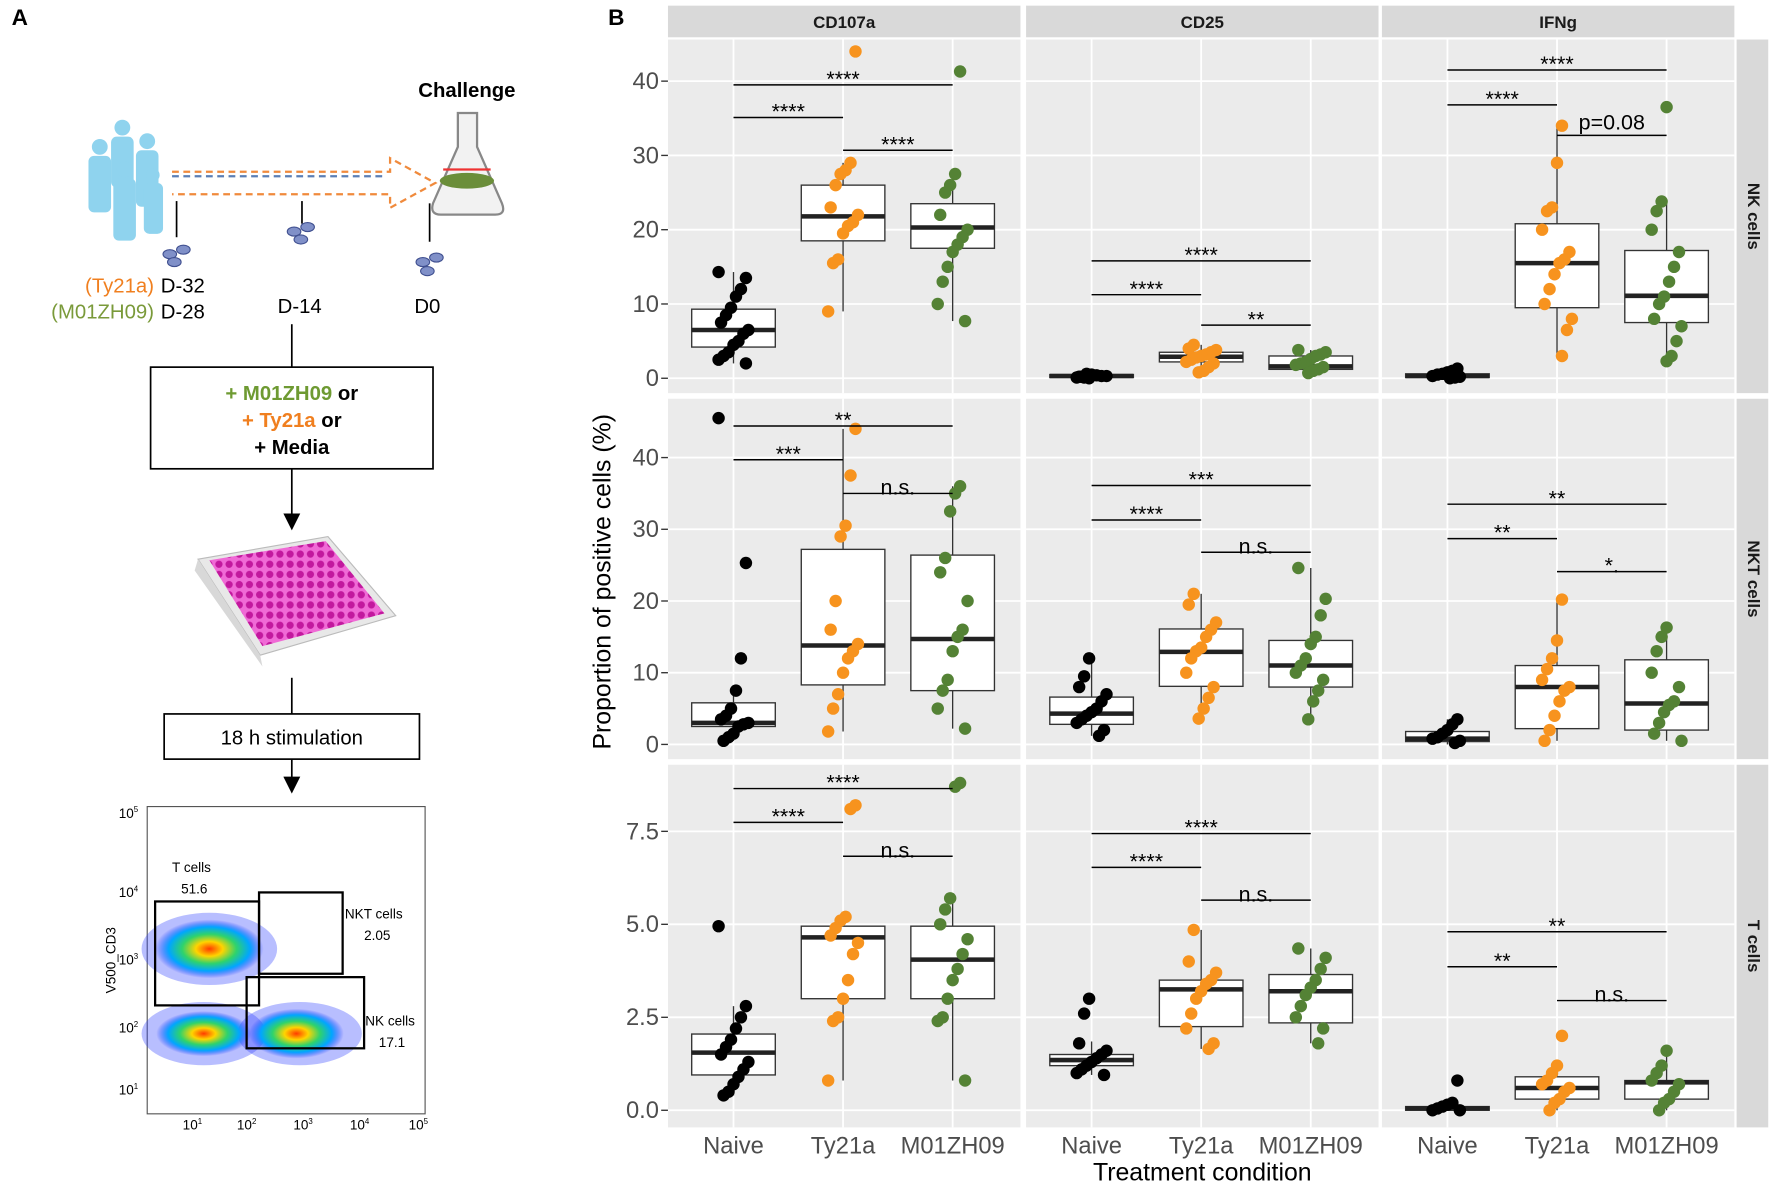 Image resolution: width=1772 pixels, height=1185 pixels. I want to click on x-tick-label: Naive, so click(733, 1146).